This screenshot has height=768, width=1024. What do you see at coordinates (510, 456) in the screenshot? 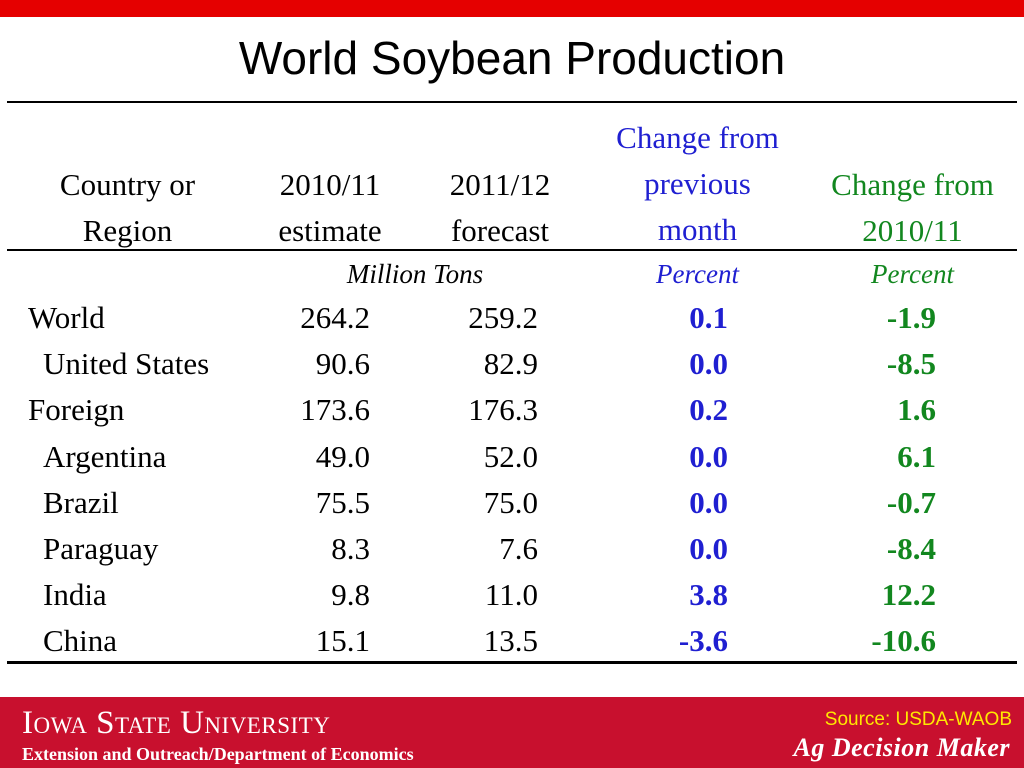
I see `row-forecast: 52.0` at bounding box center [510, 456].